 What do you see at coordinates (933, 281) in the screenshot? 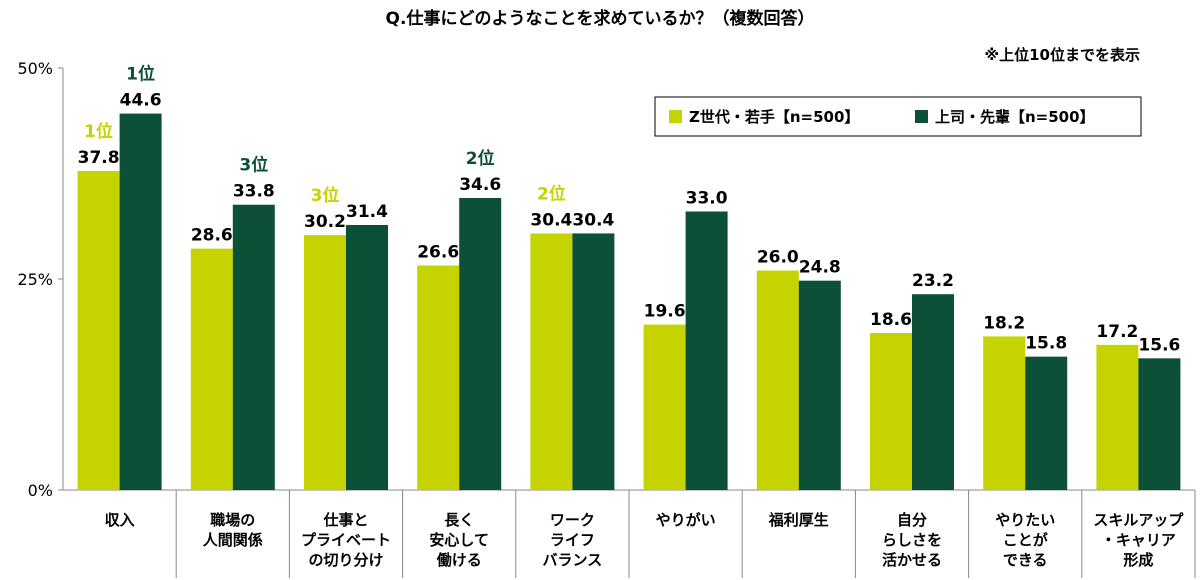
I see `data-label: 23.2` at bounding box center [933, 281].